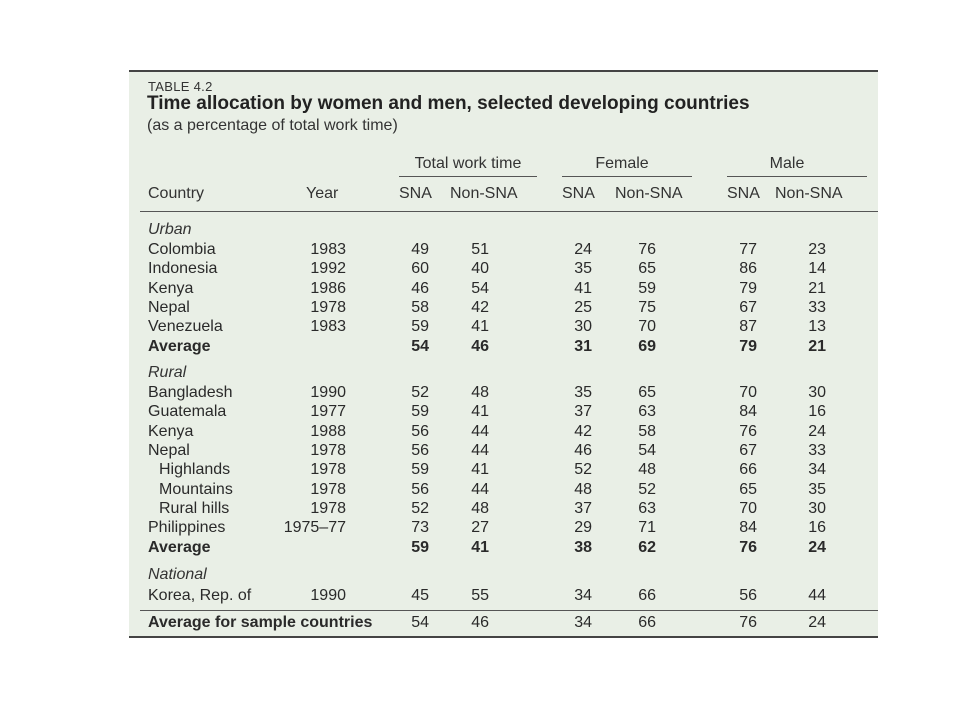 The height and width of the screenshot is (720, 960). Describe the element at coordinates (328, 595) in the screenshot. I see `row-year: 1990` at that location.